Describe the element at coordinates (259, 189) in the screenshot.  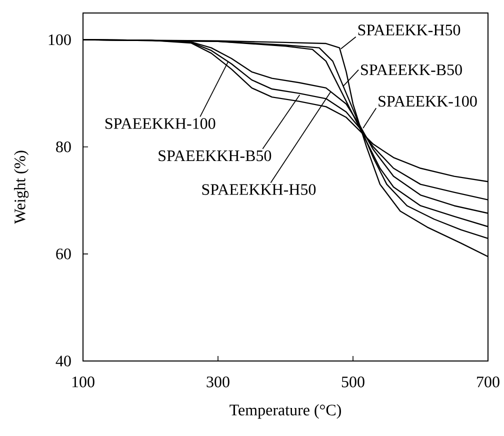
I see `annotation: SPAEEKKH-H50` at that location.